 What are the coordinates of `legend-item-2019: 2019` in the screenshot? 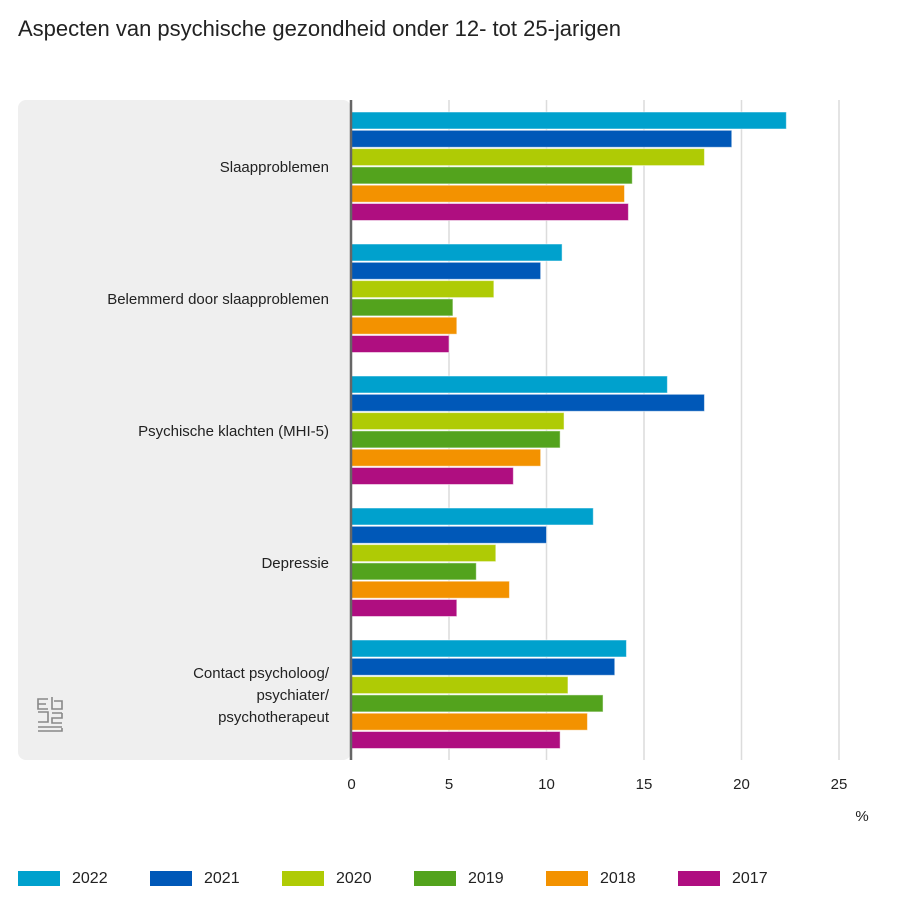 It's located at (459, 878).